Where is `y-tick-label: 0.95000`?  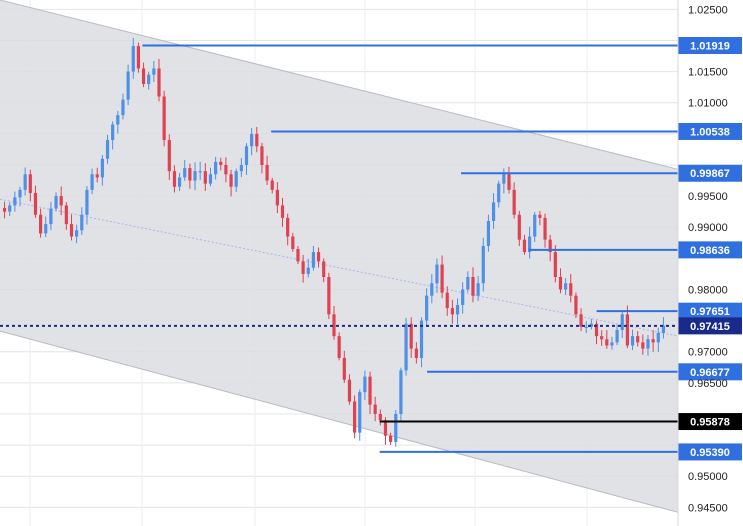
y-tick-label: 0.95000 is located at coordinates (708, 477).